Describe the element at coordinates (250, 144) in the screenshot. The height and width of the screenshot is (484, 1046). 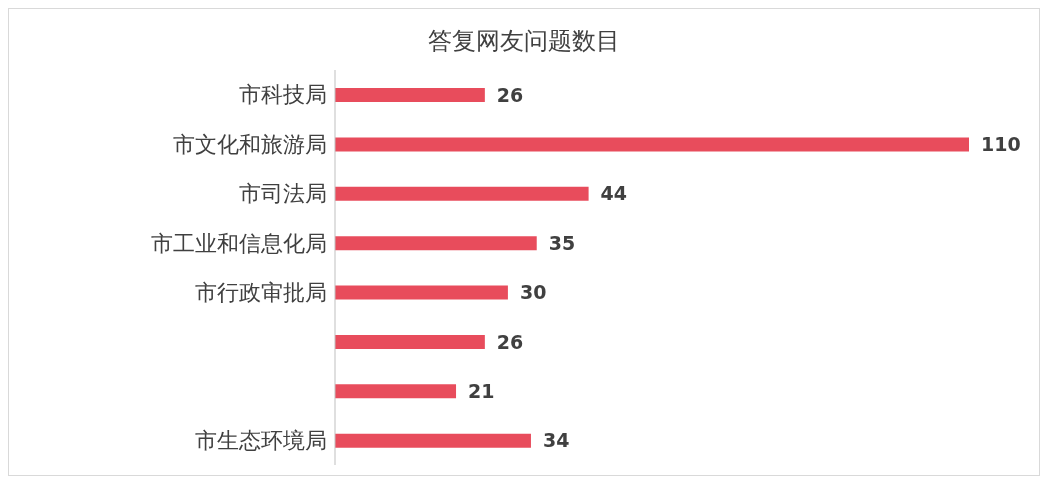
I see `y-tick-label: 市文化和旅游局` at that location.